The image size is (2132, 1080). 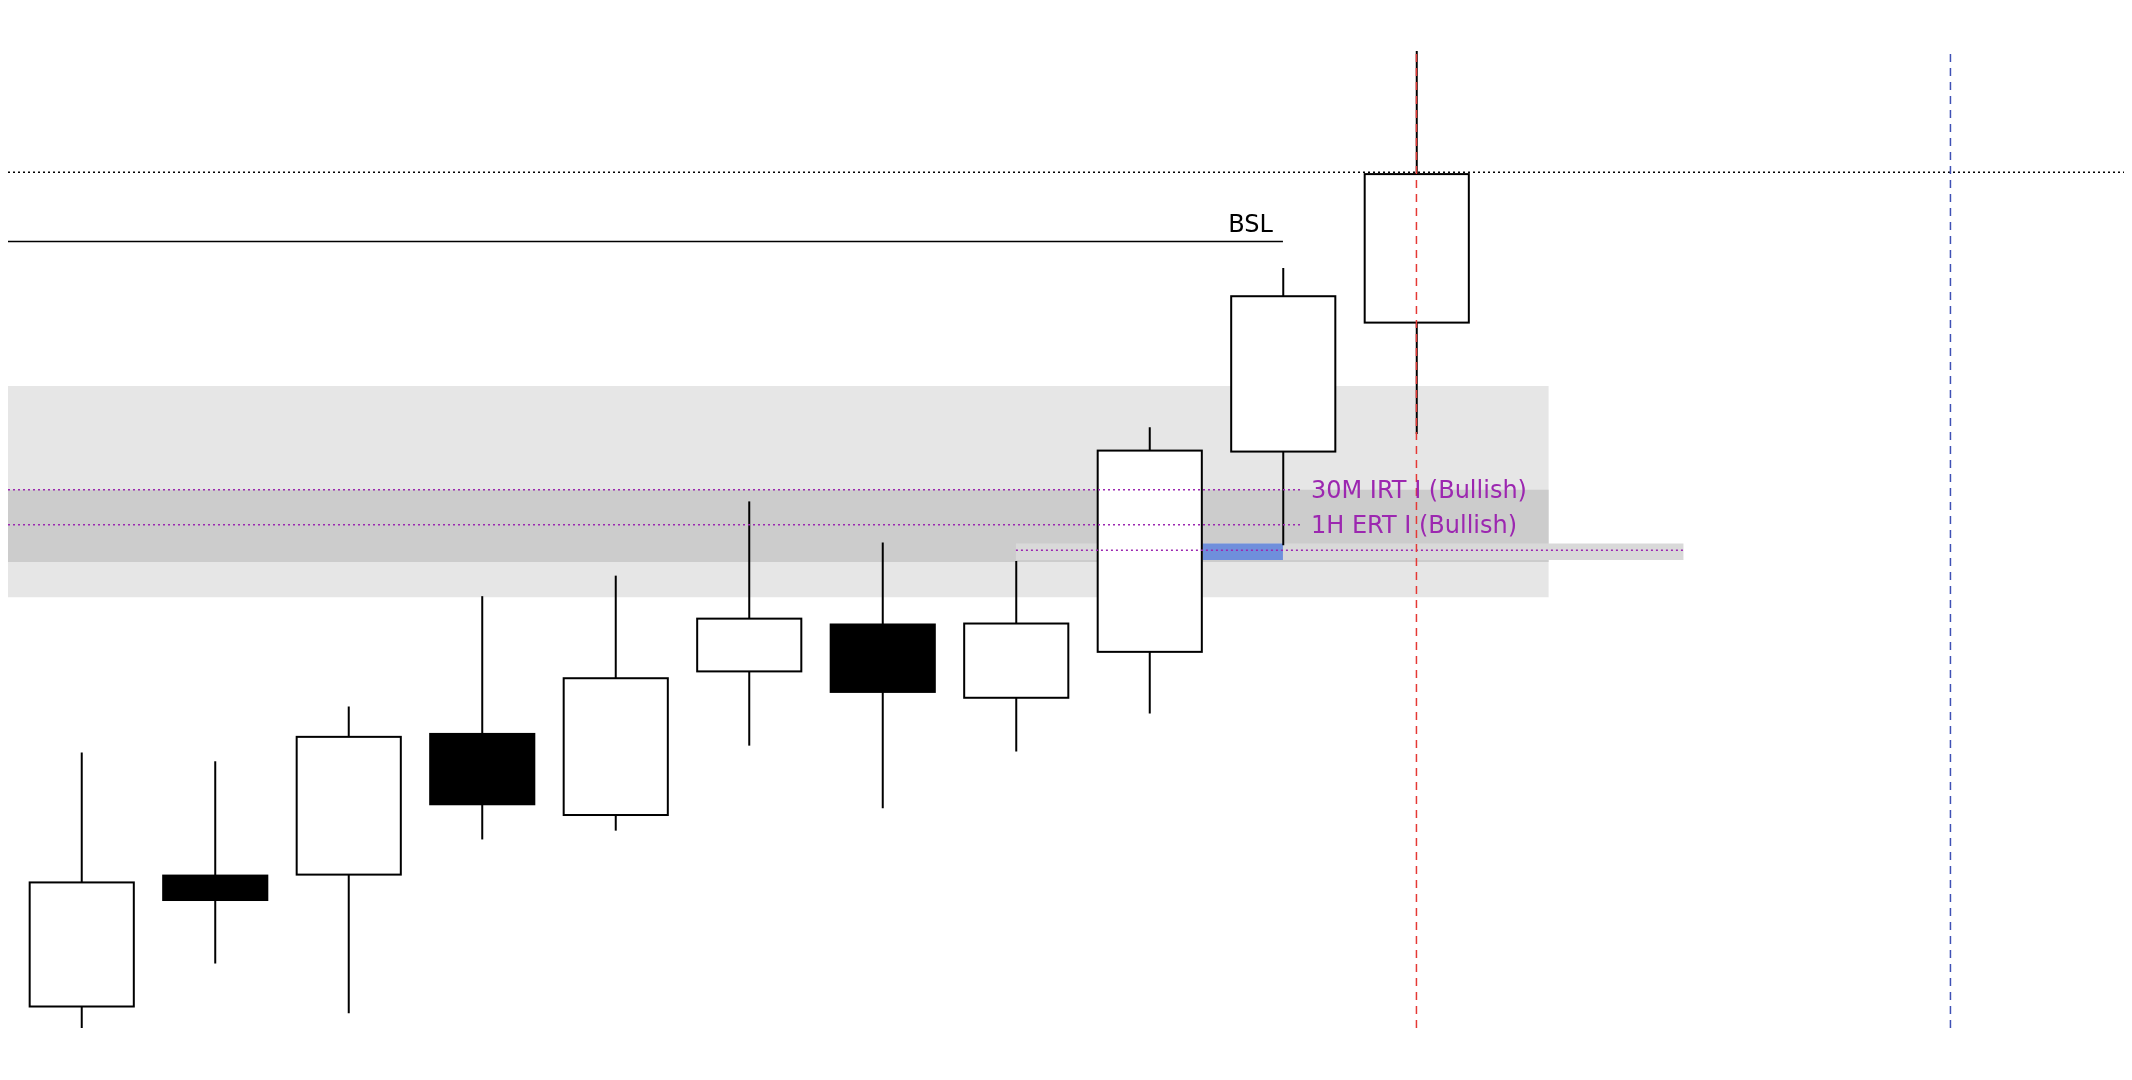 I want to click on ref-line-label: BSL, so click(x=1251, y=223).